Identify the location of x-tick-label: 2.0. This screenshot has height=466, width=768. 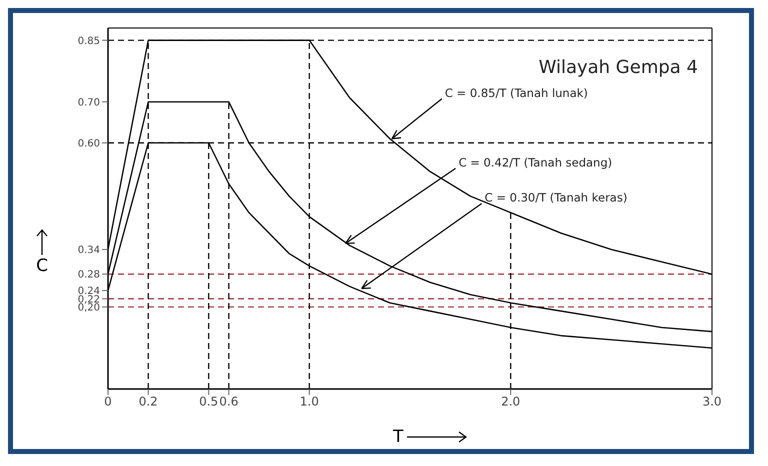
(510, 401).